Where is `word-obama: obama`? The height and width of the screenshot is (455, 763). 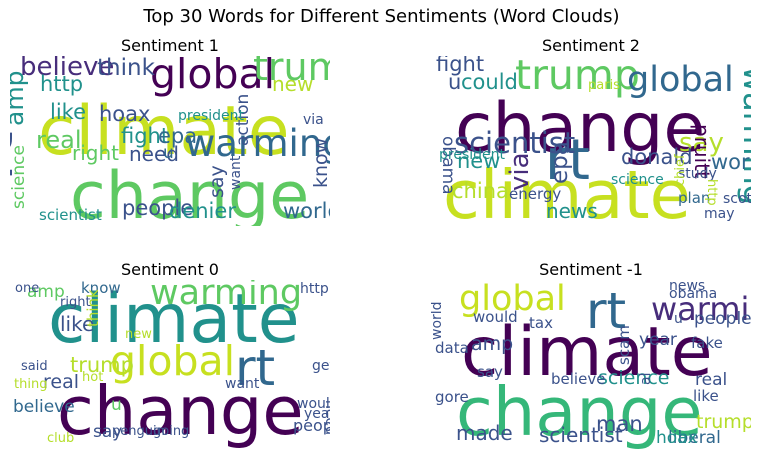
word-obama: obama is located at coordinates (693, 294).